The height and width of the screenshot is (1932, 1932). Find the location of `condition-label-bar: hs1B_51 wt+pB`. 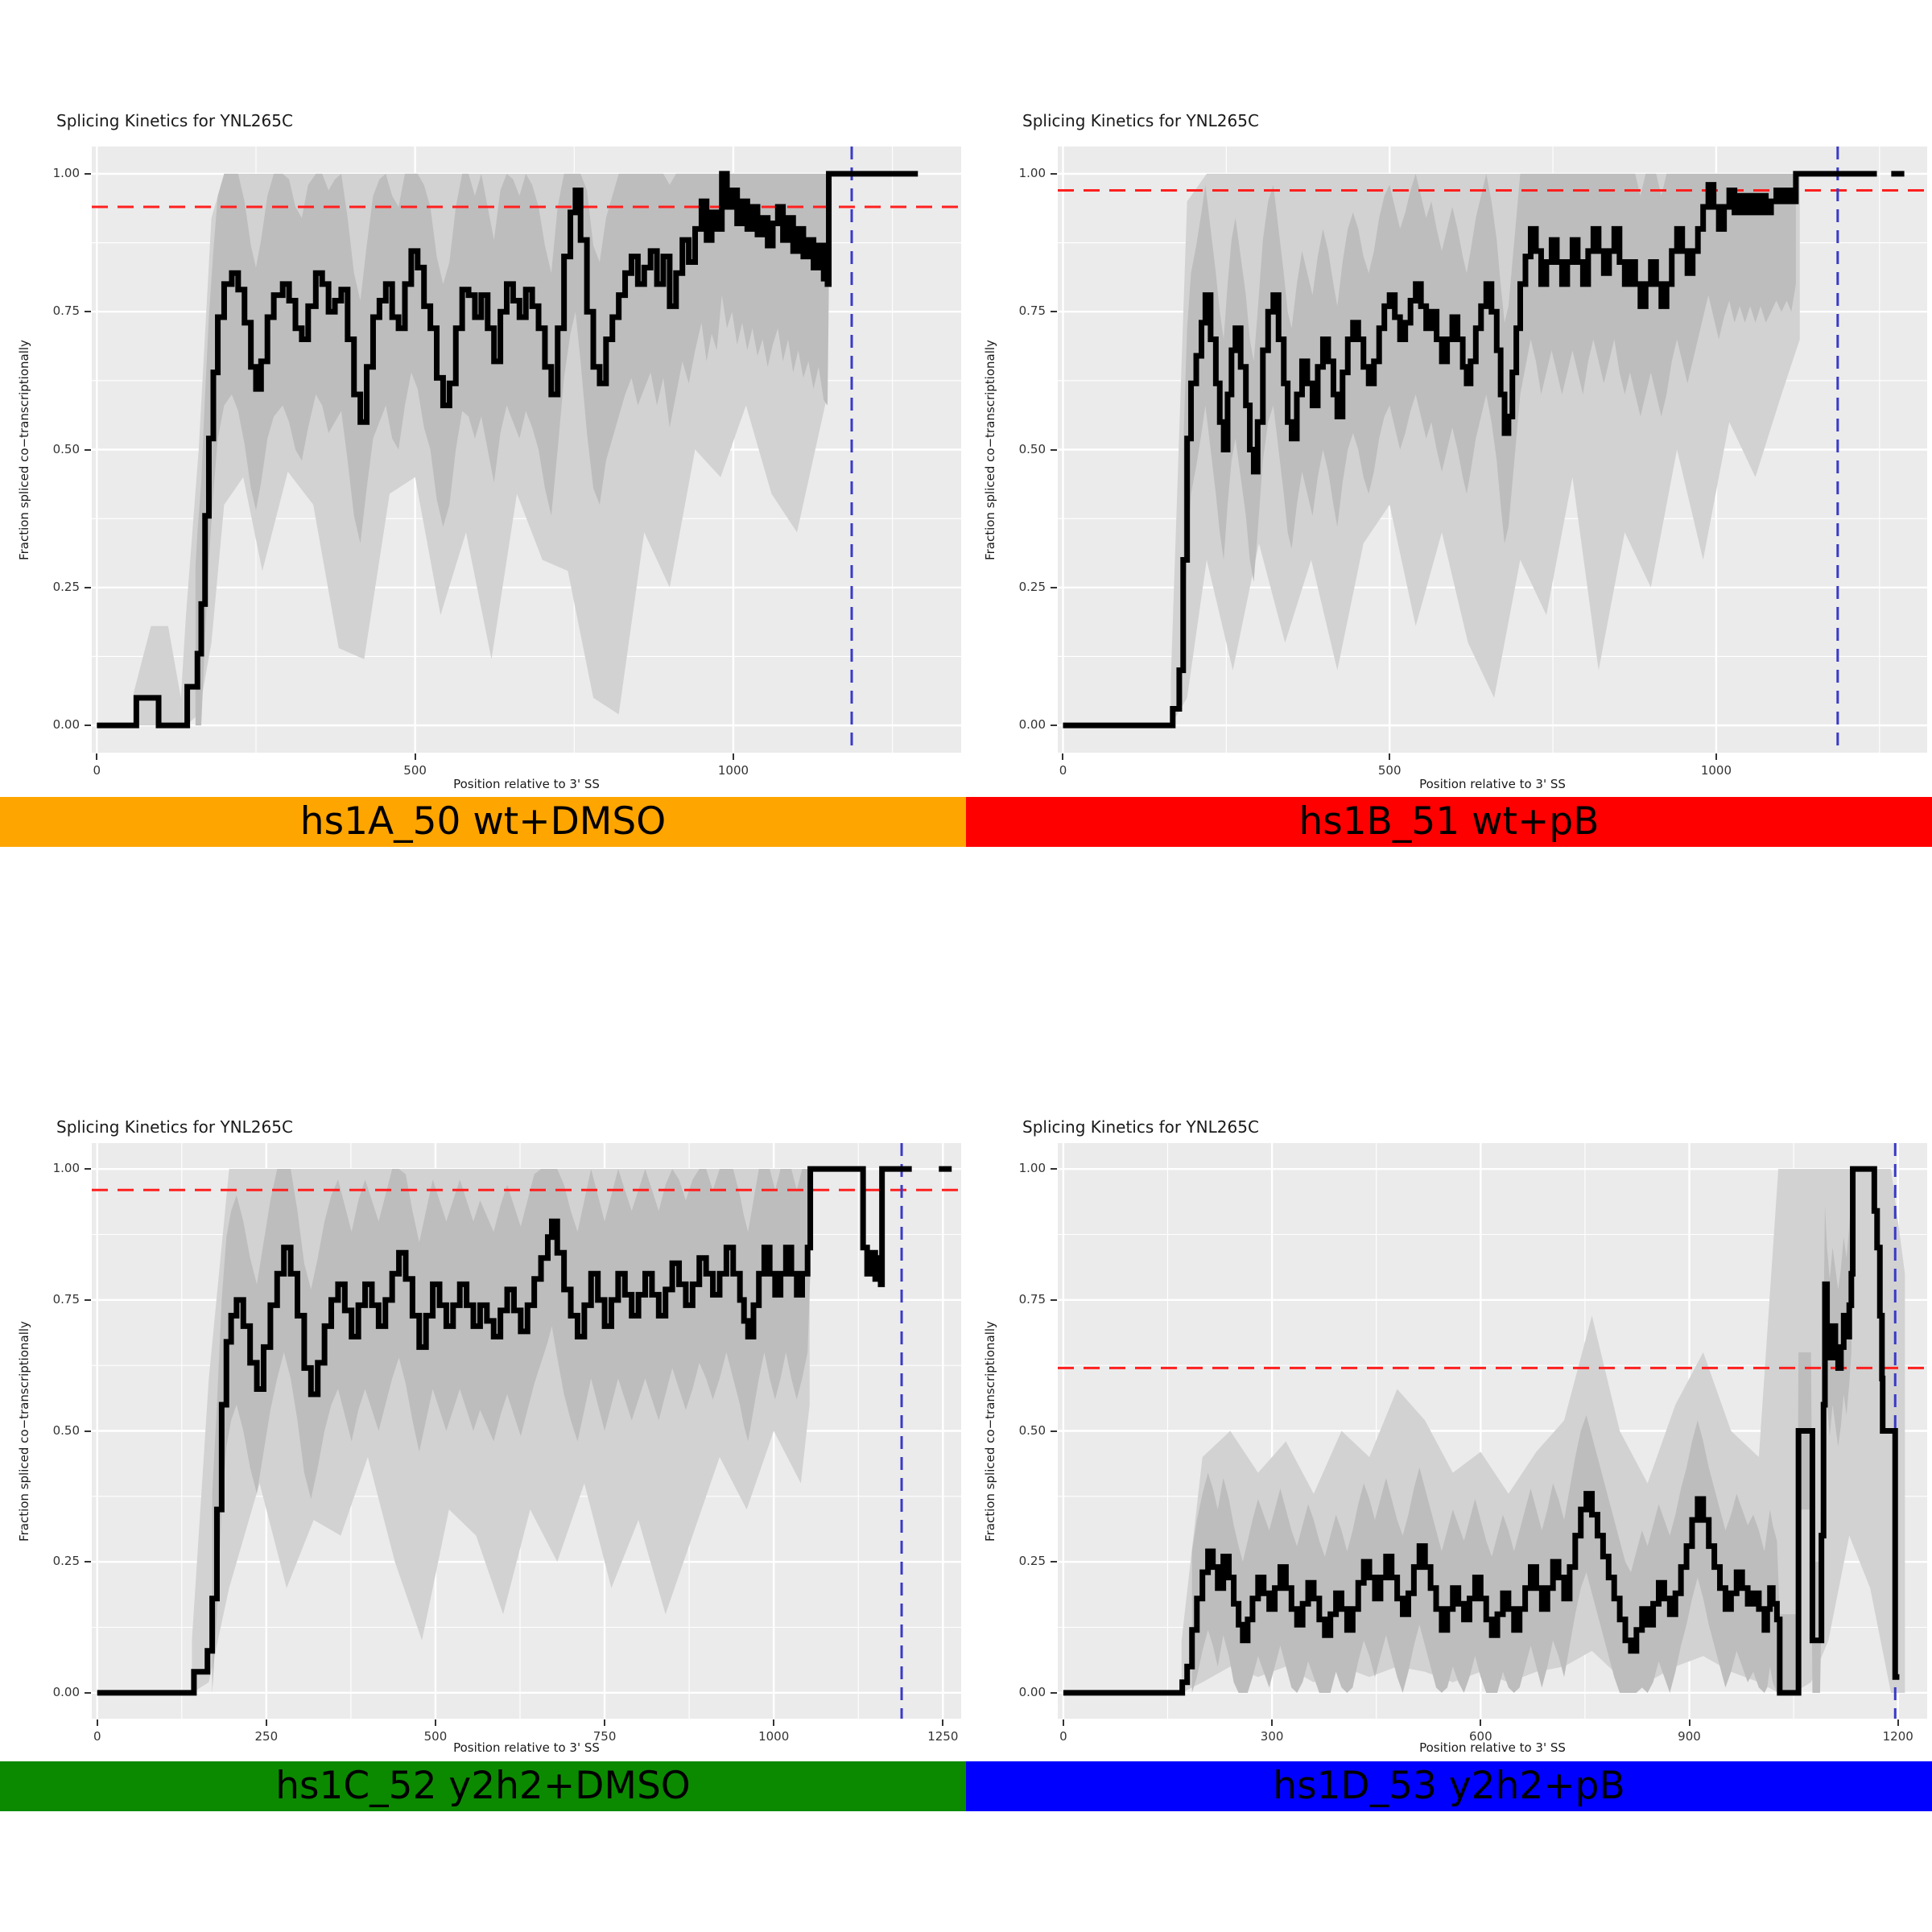

condition-label-bar: hs1B_51 wt+pB is located at coordinates (1449, 822).